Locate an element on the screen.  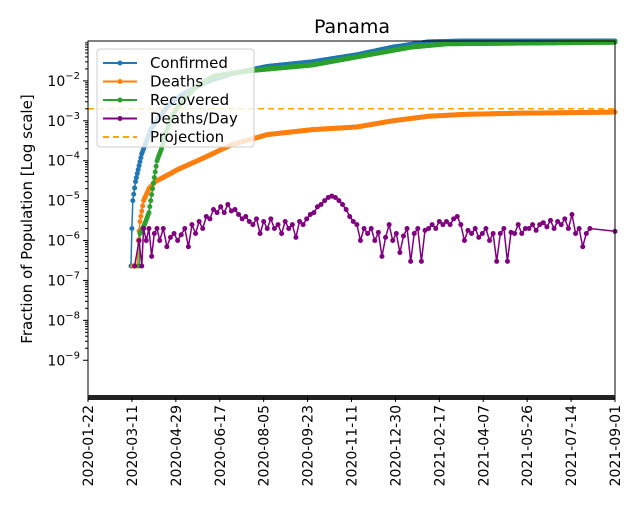
legend-deaths-label: Deaths is located at coordinates (176, 82).